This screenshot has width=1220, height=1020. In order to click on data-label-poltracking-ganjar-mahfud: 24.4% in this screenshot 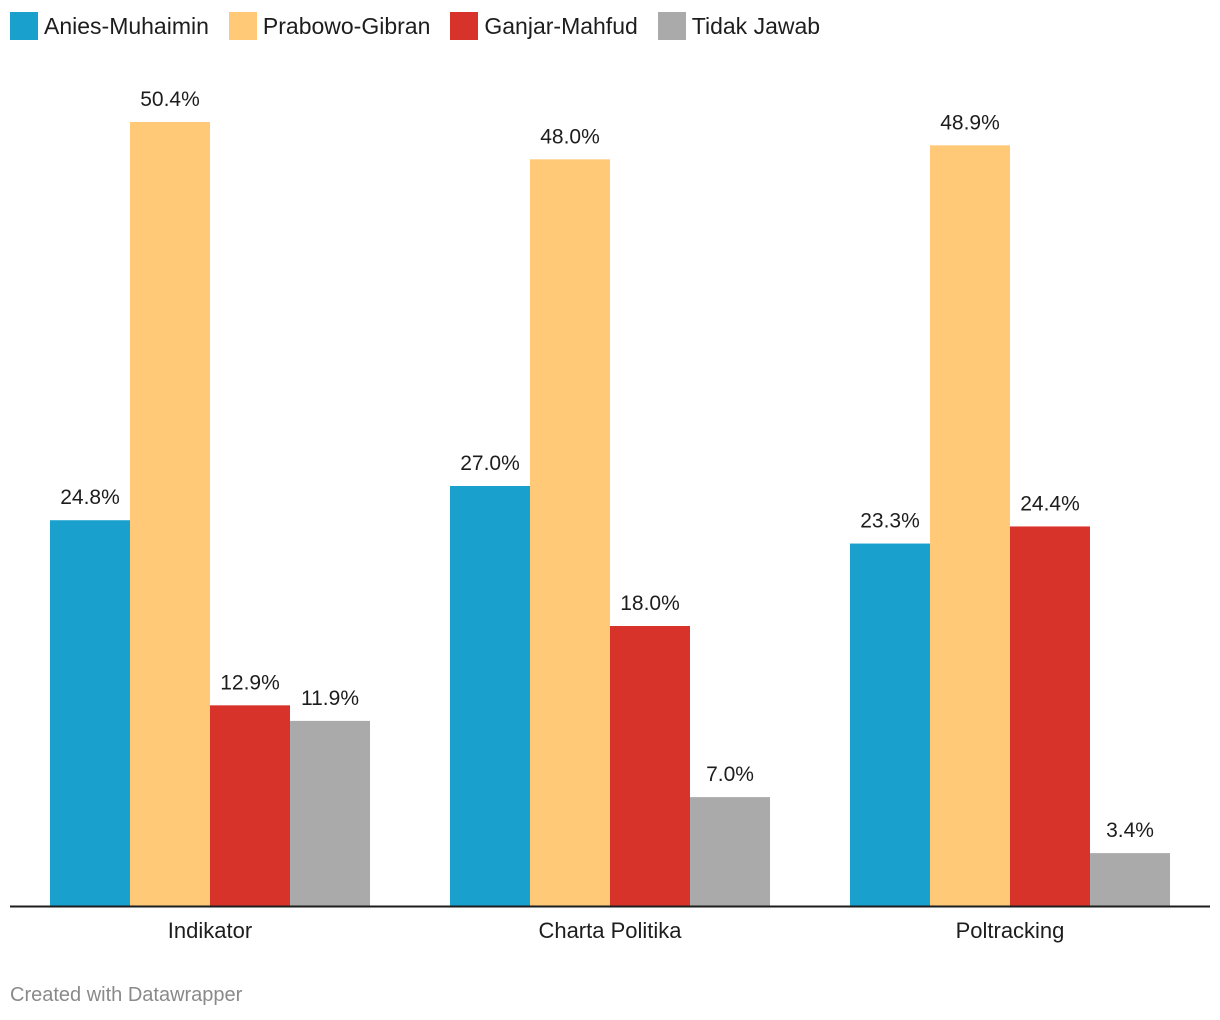, I will do `click(1050, 503)`.